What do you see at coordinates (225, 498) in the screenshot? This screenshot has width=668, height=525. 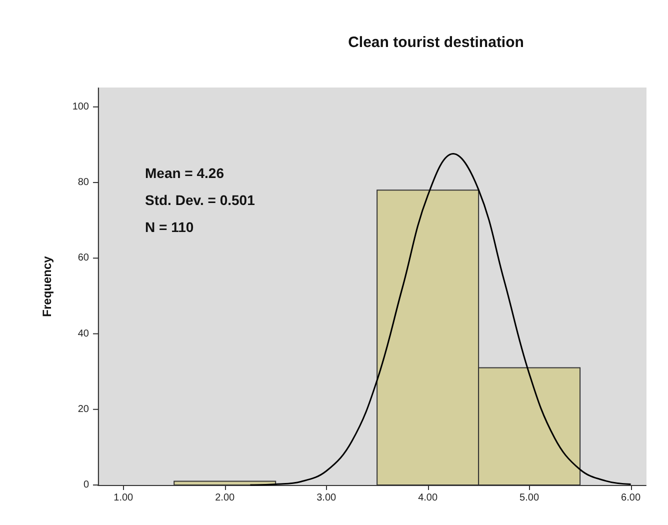 I see `x-tick-label: 2.00` at bounding box center [225, 498].